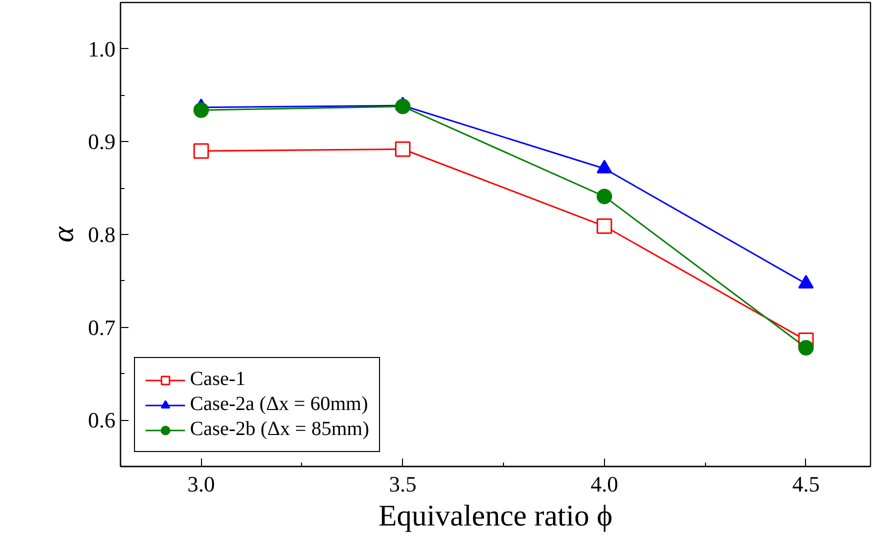 The width and height of the screenshot is (880, 546). Describe the element at coordinates (102, 141) in the screenshot. I see `y-tick-label: 0.9` at that location.